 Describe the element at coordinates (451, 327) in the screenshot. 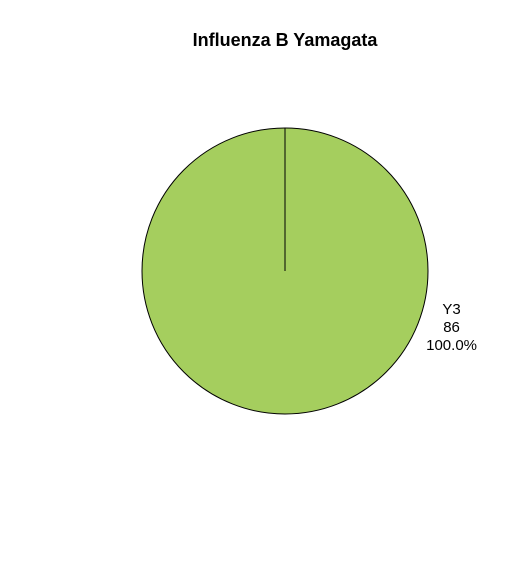

I see `slice-label-count: 86` at that location.